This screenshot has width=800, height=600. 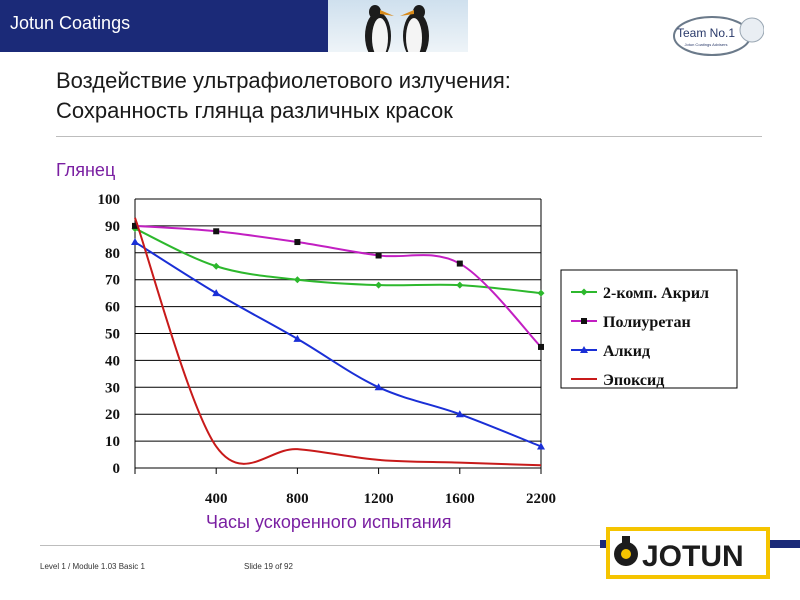 I want to click on y-tick-label: 0, so click(x=117, y=469).